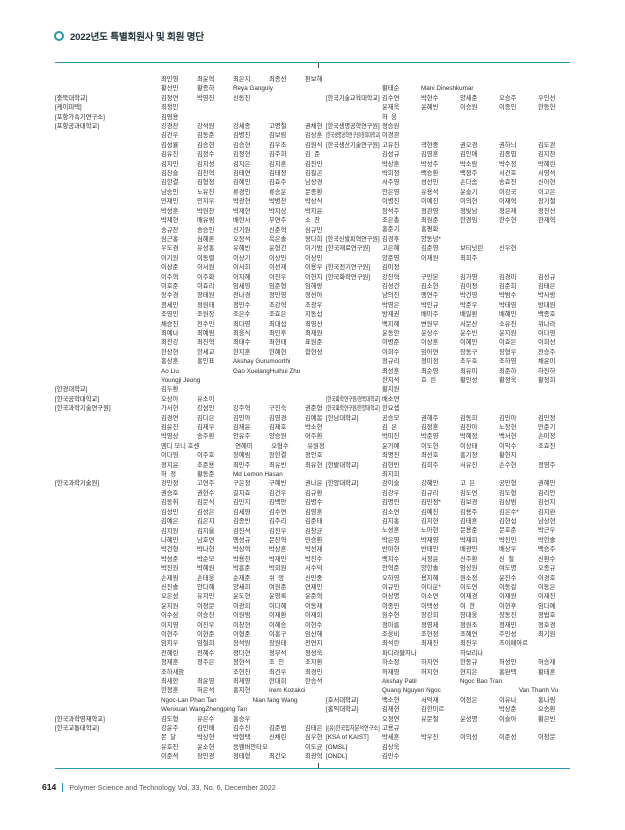 Image resolution: width=625 pixels, height=830 pixels. Describe the element at coordinates (391, 437) in the screenshot. I see `member-name: 박미진` at that location.